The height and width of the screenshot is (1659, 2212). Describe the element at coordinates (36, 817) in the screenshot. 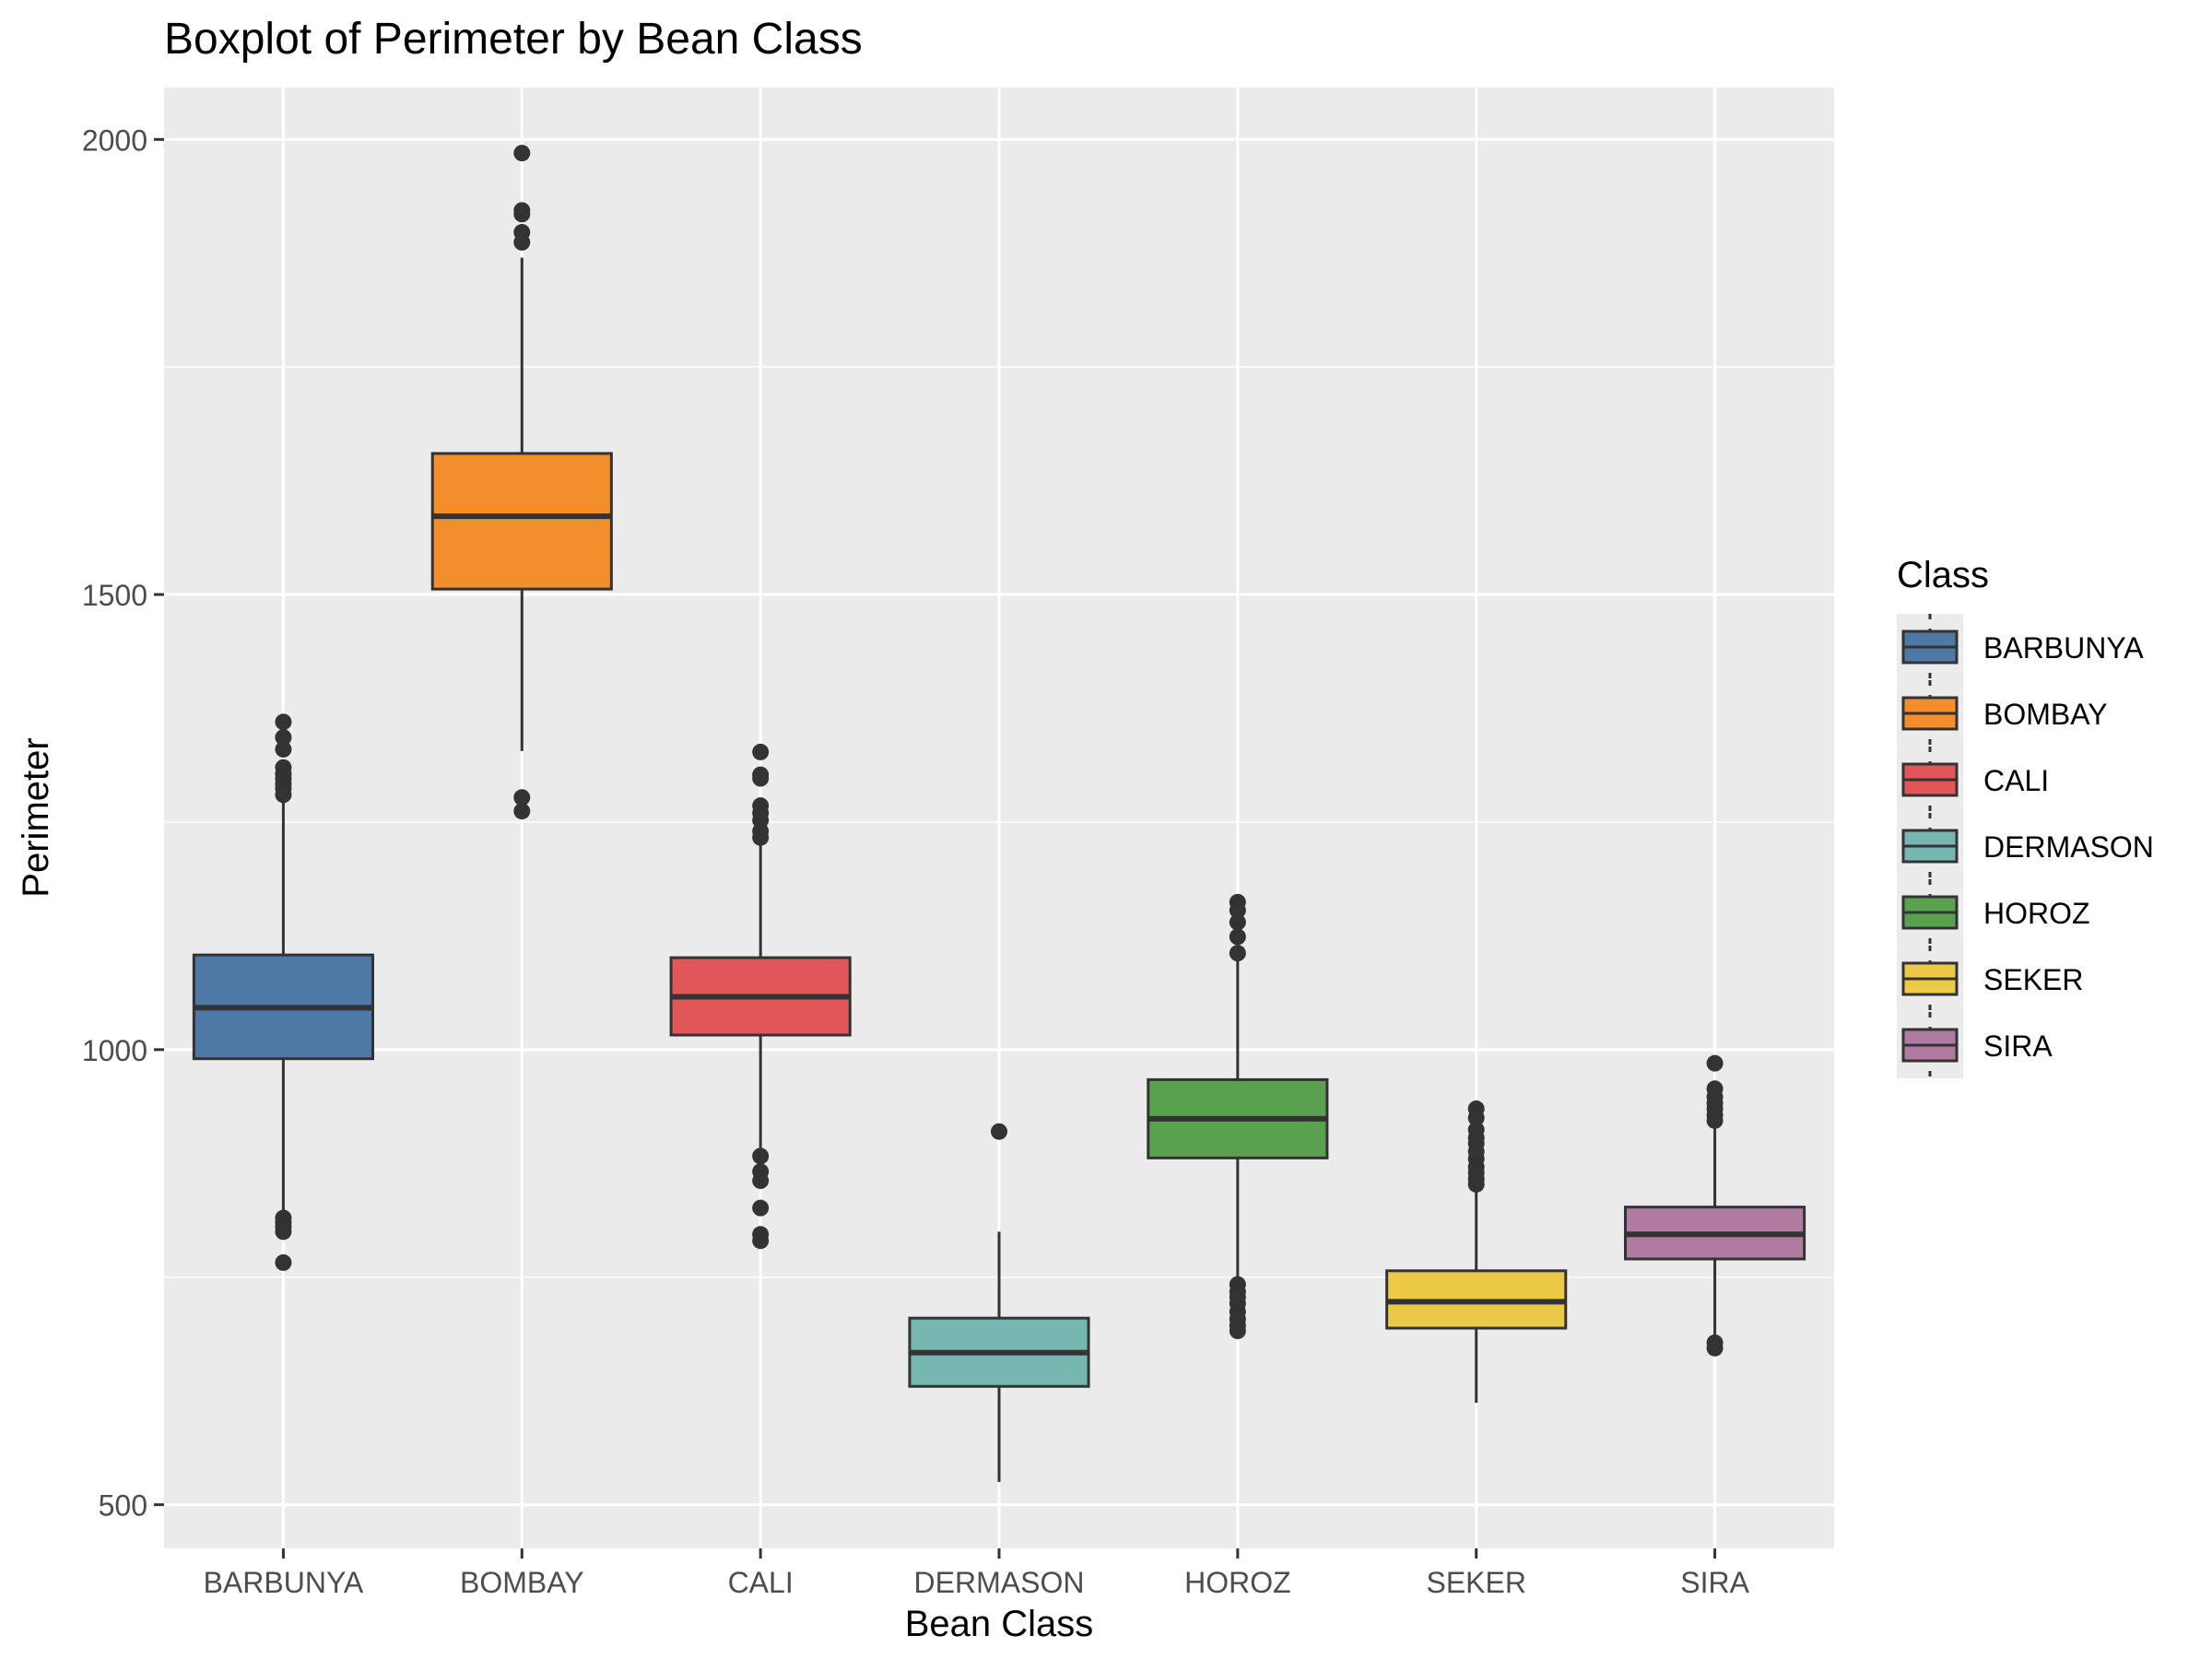

I see `y-axis-title: Perimeter` at that location.